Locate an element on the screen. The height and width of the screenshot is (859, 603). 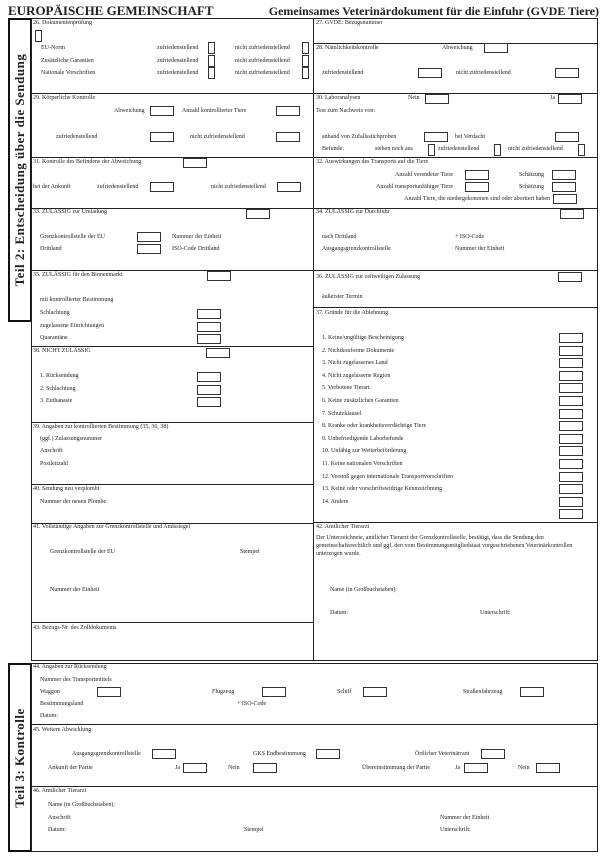
s31-box is located at coordinates (195, 163).